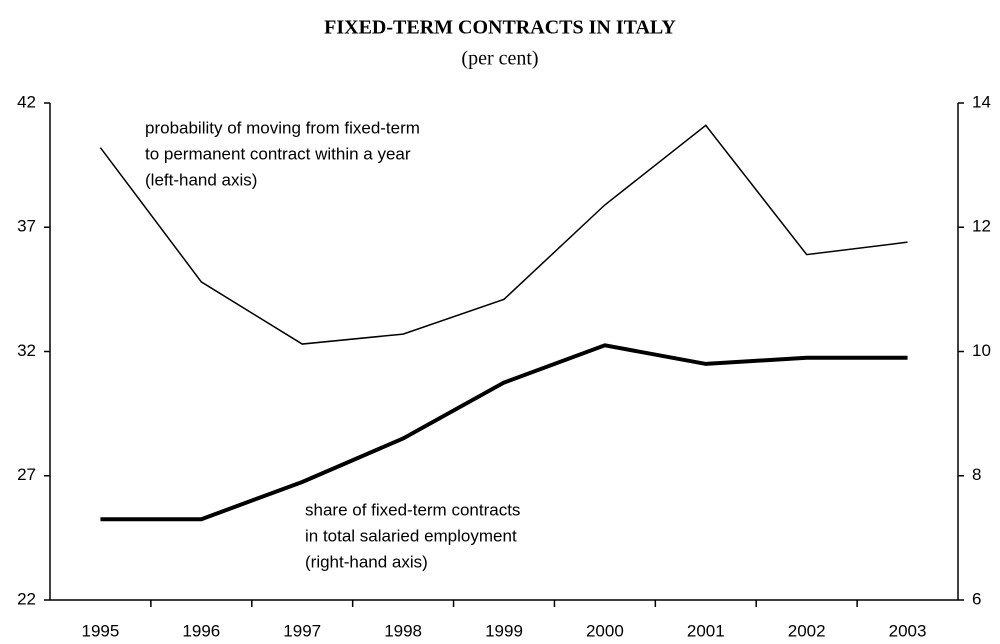 The image size is (1000, 644). I want to click on y-tick-label: 37, so click(26, 226).